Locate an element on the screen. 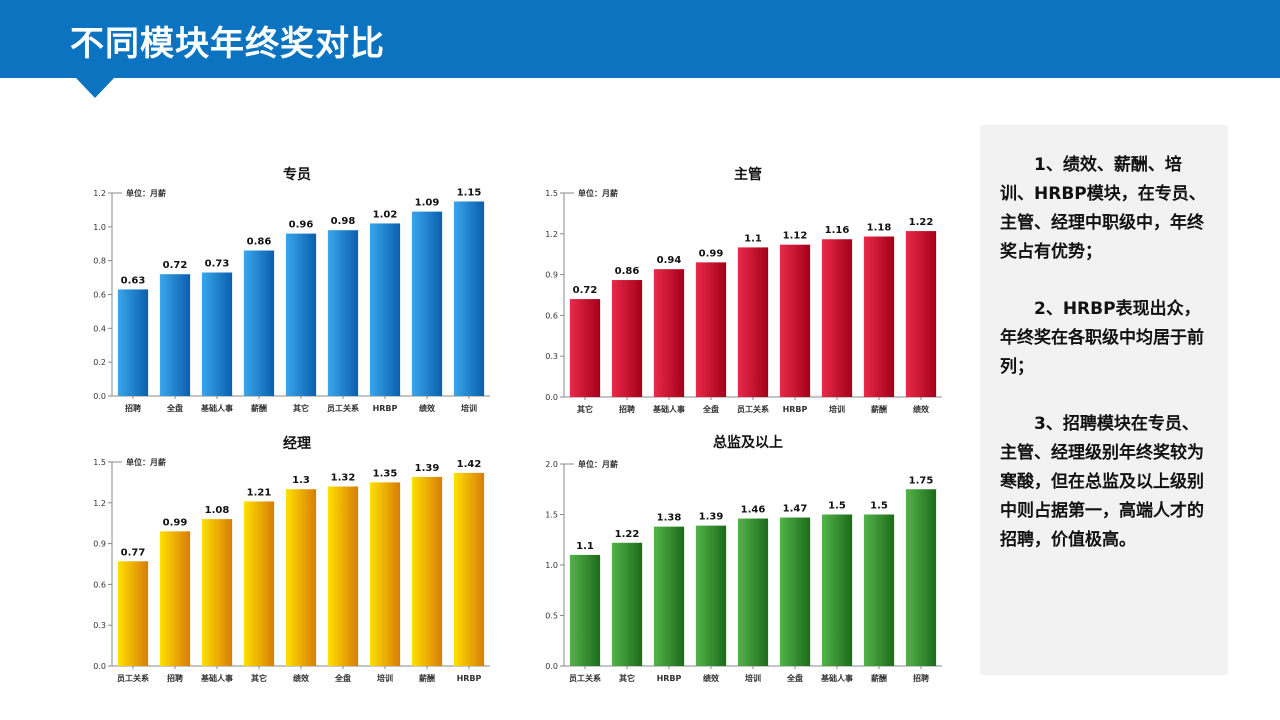  bar-value-label: 1.18 is located at coordinates (879, 228).